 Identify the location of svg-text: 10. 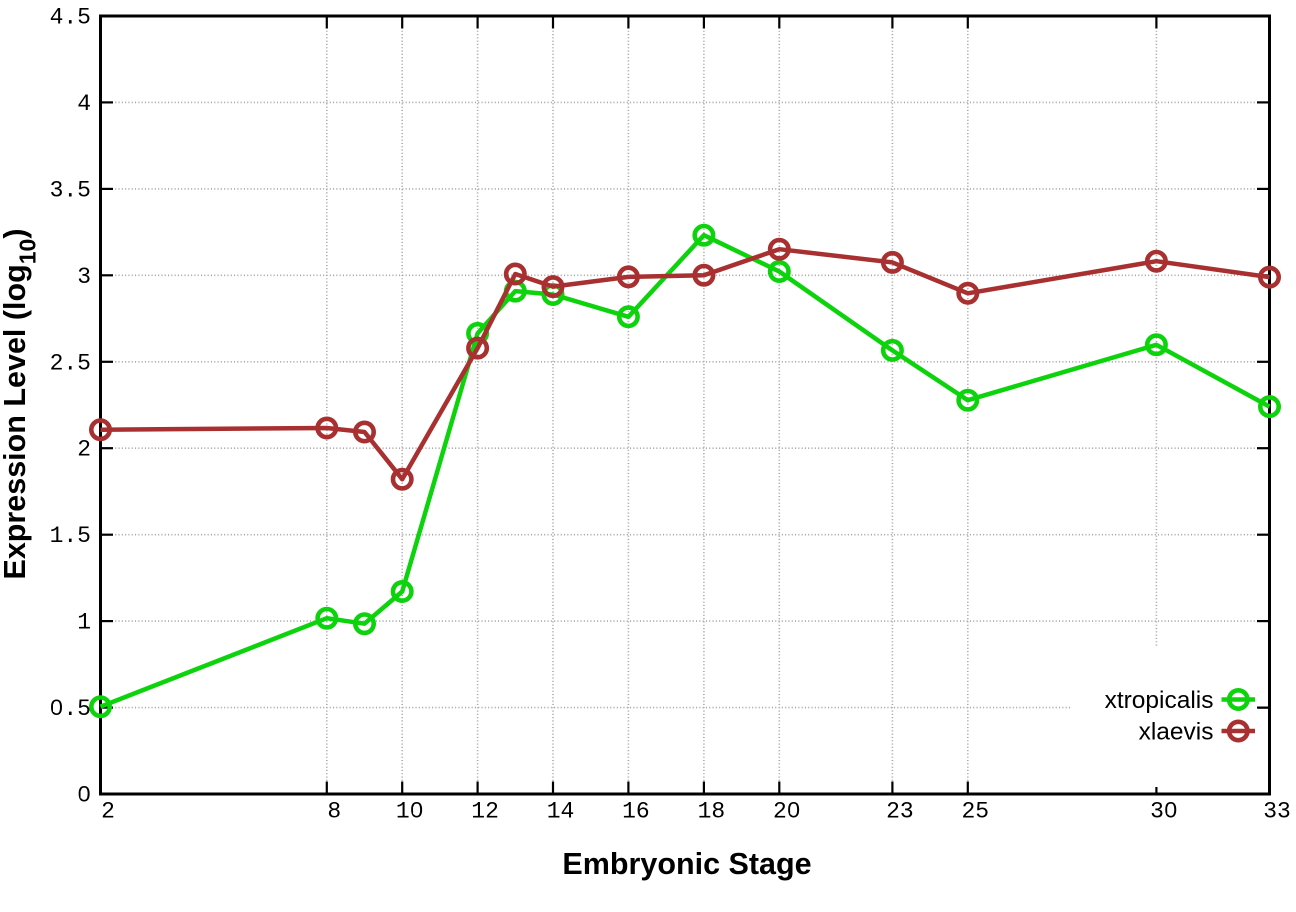
(410, 812).